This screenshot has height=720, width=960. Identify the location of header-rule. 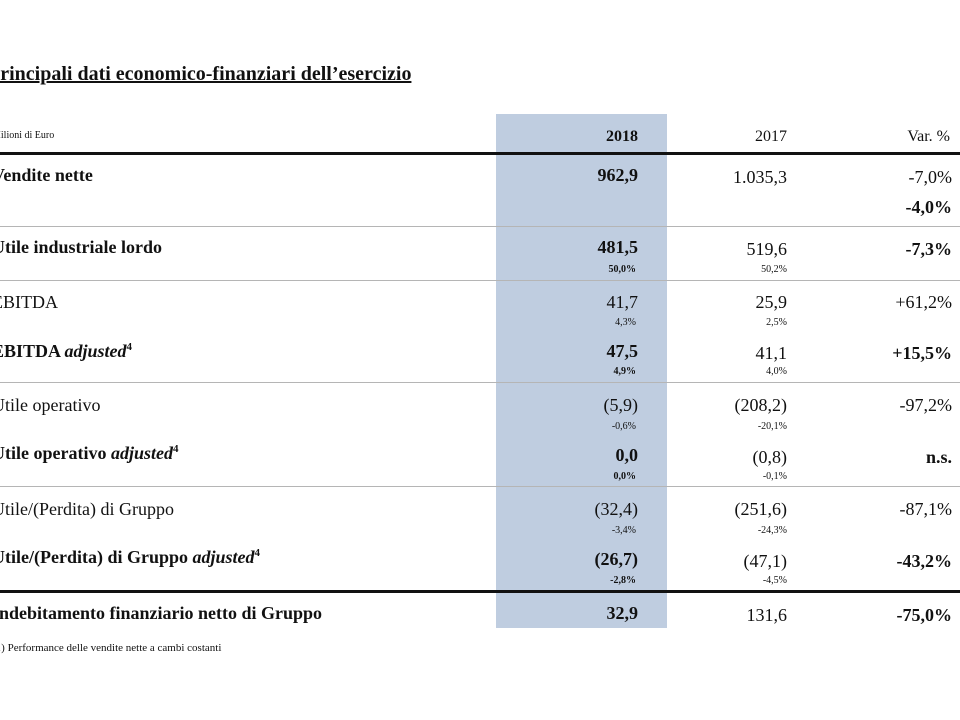
(480, 153).